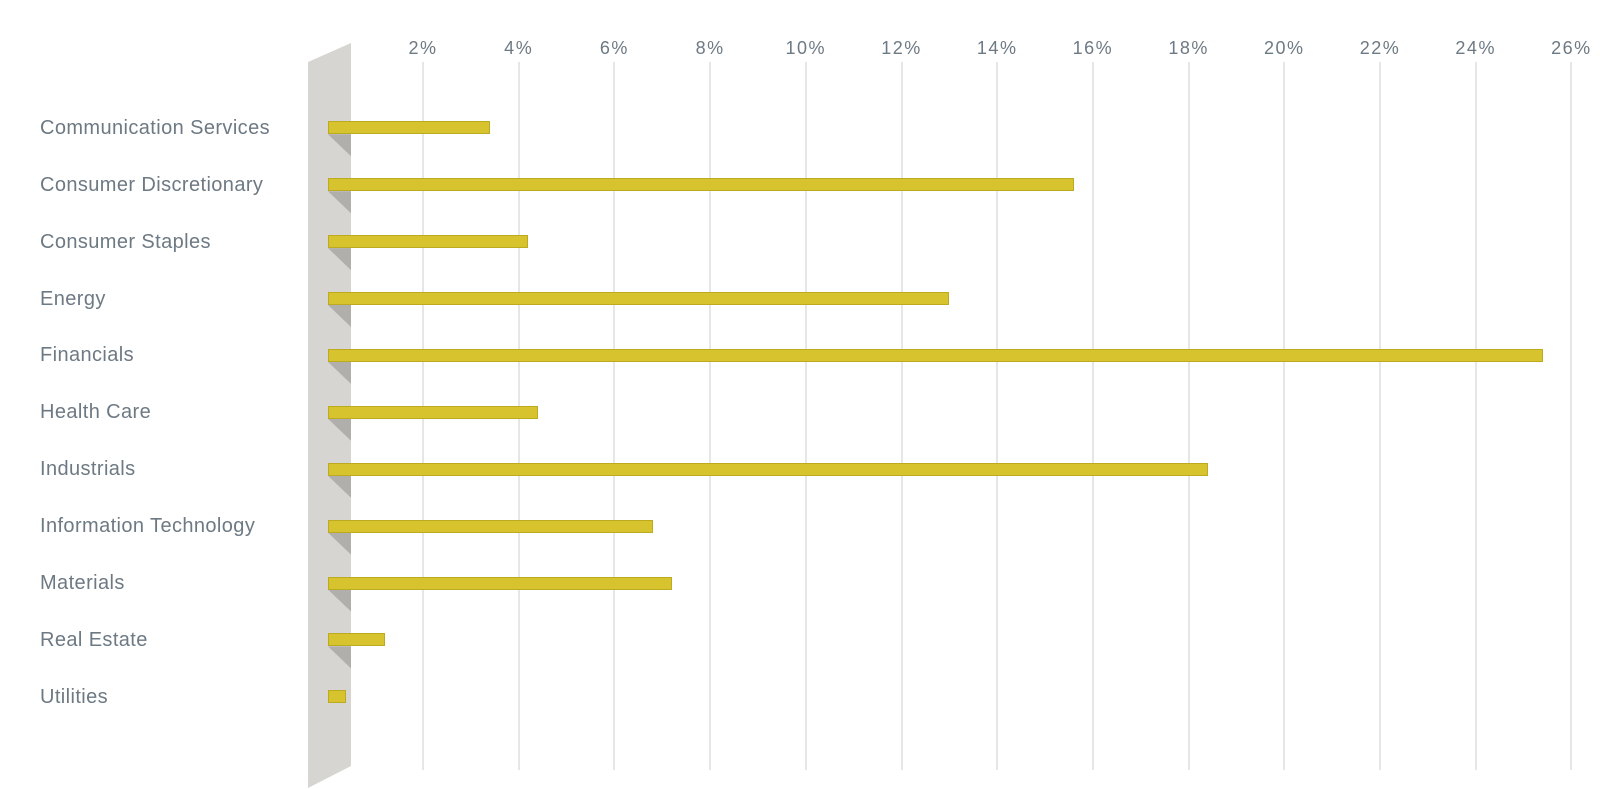 The height and width of the screenshot is (789, 1600). Describe the element at coordinates (155, 127) in the screenshot. I see `category-label: Communication Services` at that location.